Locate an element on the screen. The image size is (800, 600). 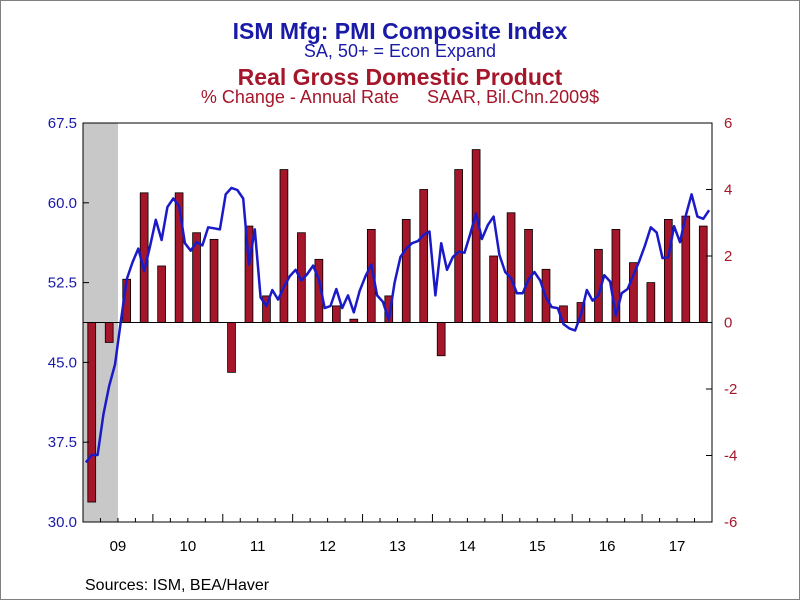
x-axis-tick-label: 10 is located at coordinates (187, 546).